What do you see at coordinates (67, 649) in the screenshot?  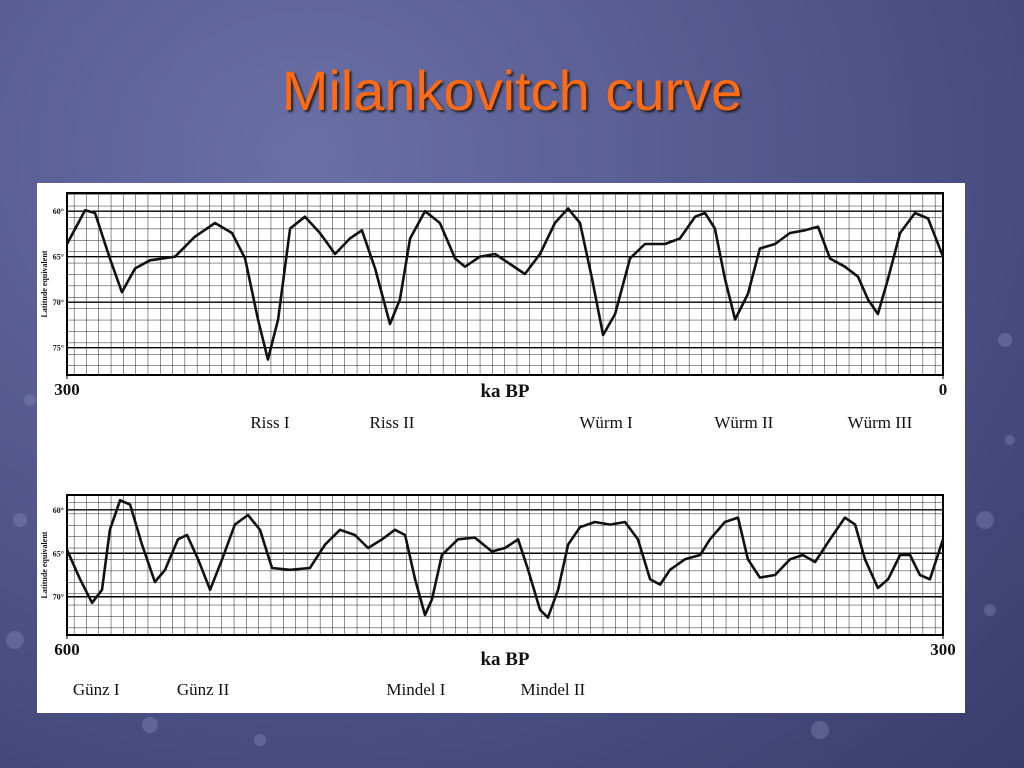 I see `x-tick-label: 600` at bounding box center [67, 649].